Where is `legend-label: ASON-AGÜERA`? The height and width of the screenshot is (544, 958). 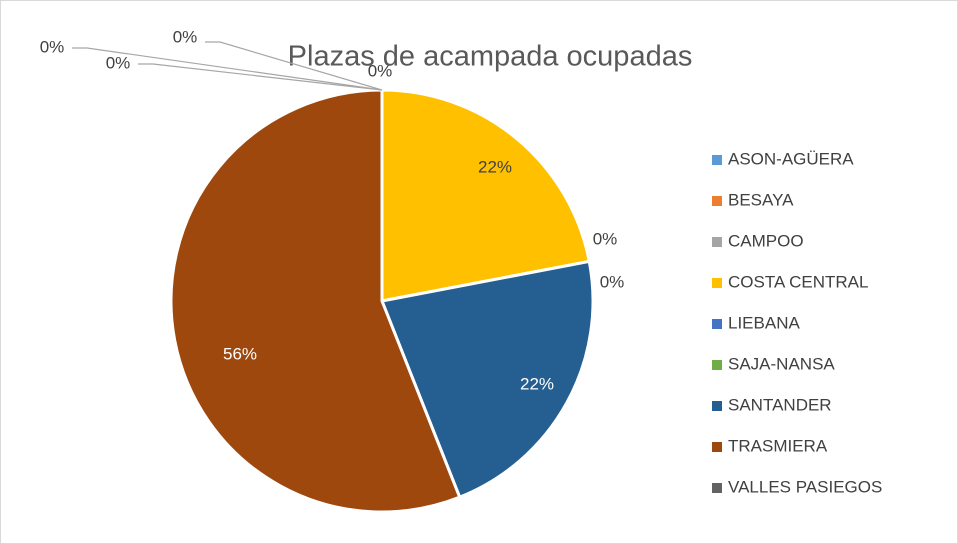
legend-label: ASON-AGÜERA is located at coordinates (791, 158).